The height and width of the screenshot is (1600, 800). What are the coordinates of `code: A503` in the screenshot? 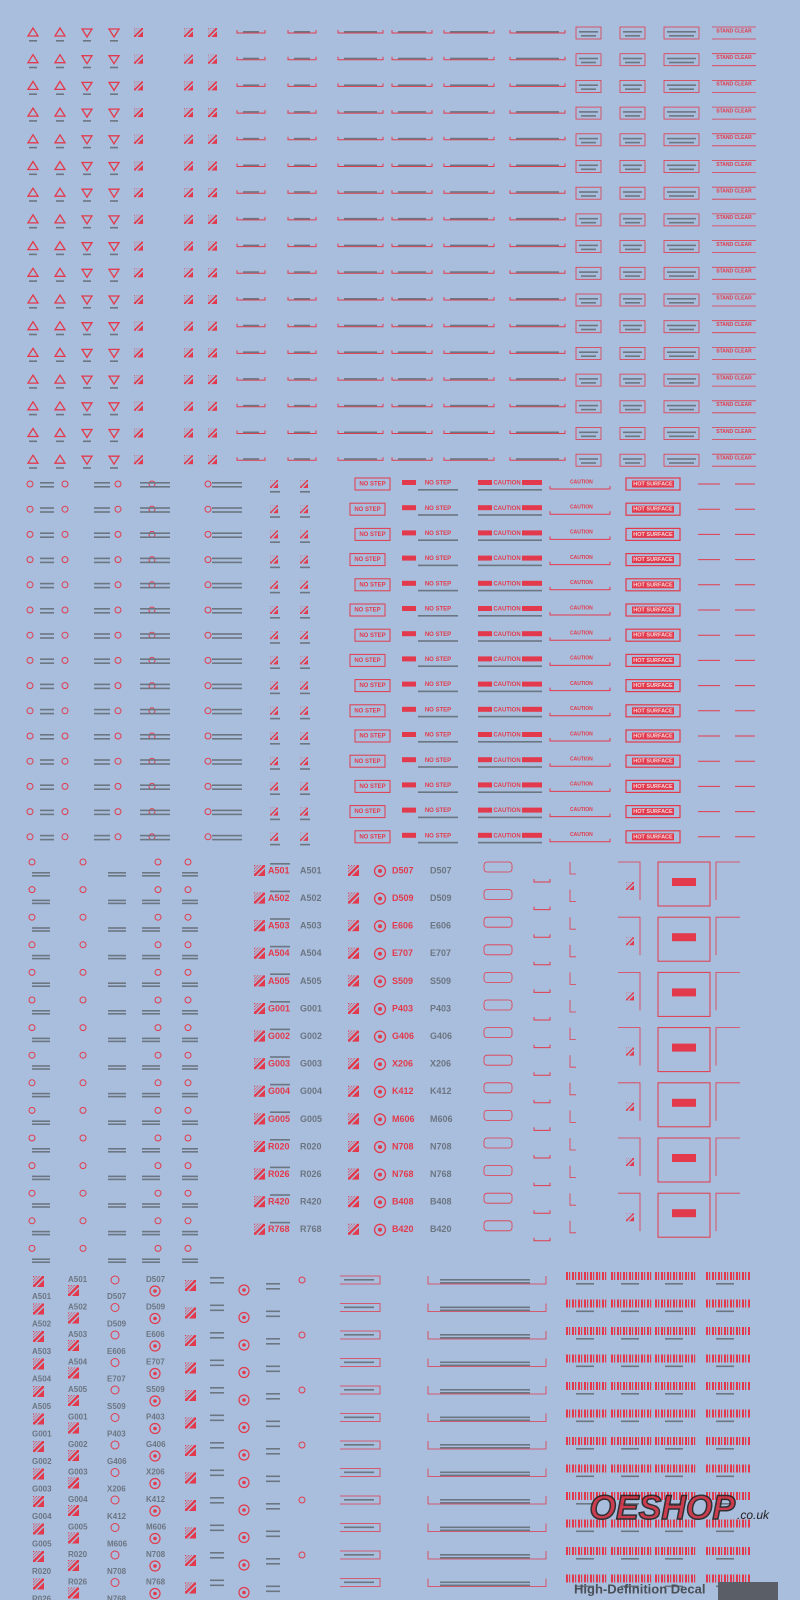 It's located at (78, 1334).